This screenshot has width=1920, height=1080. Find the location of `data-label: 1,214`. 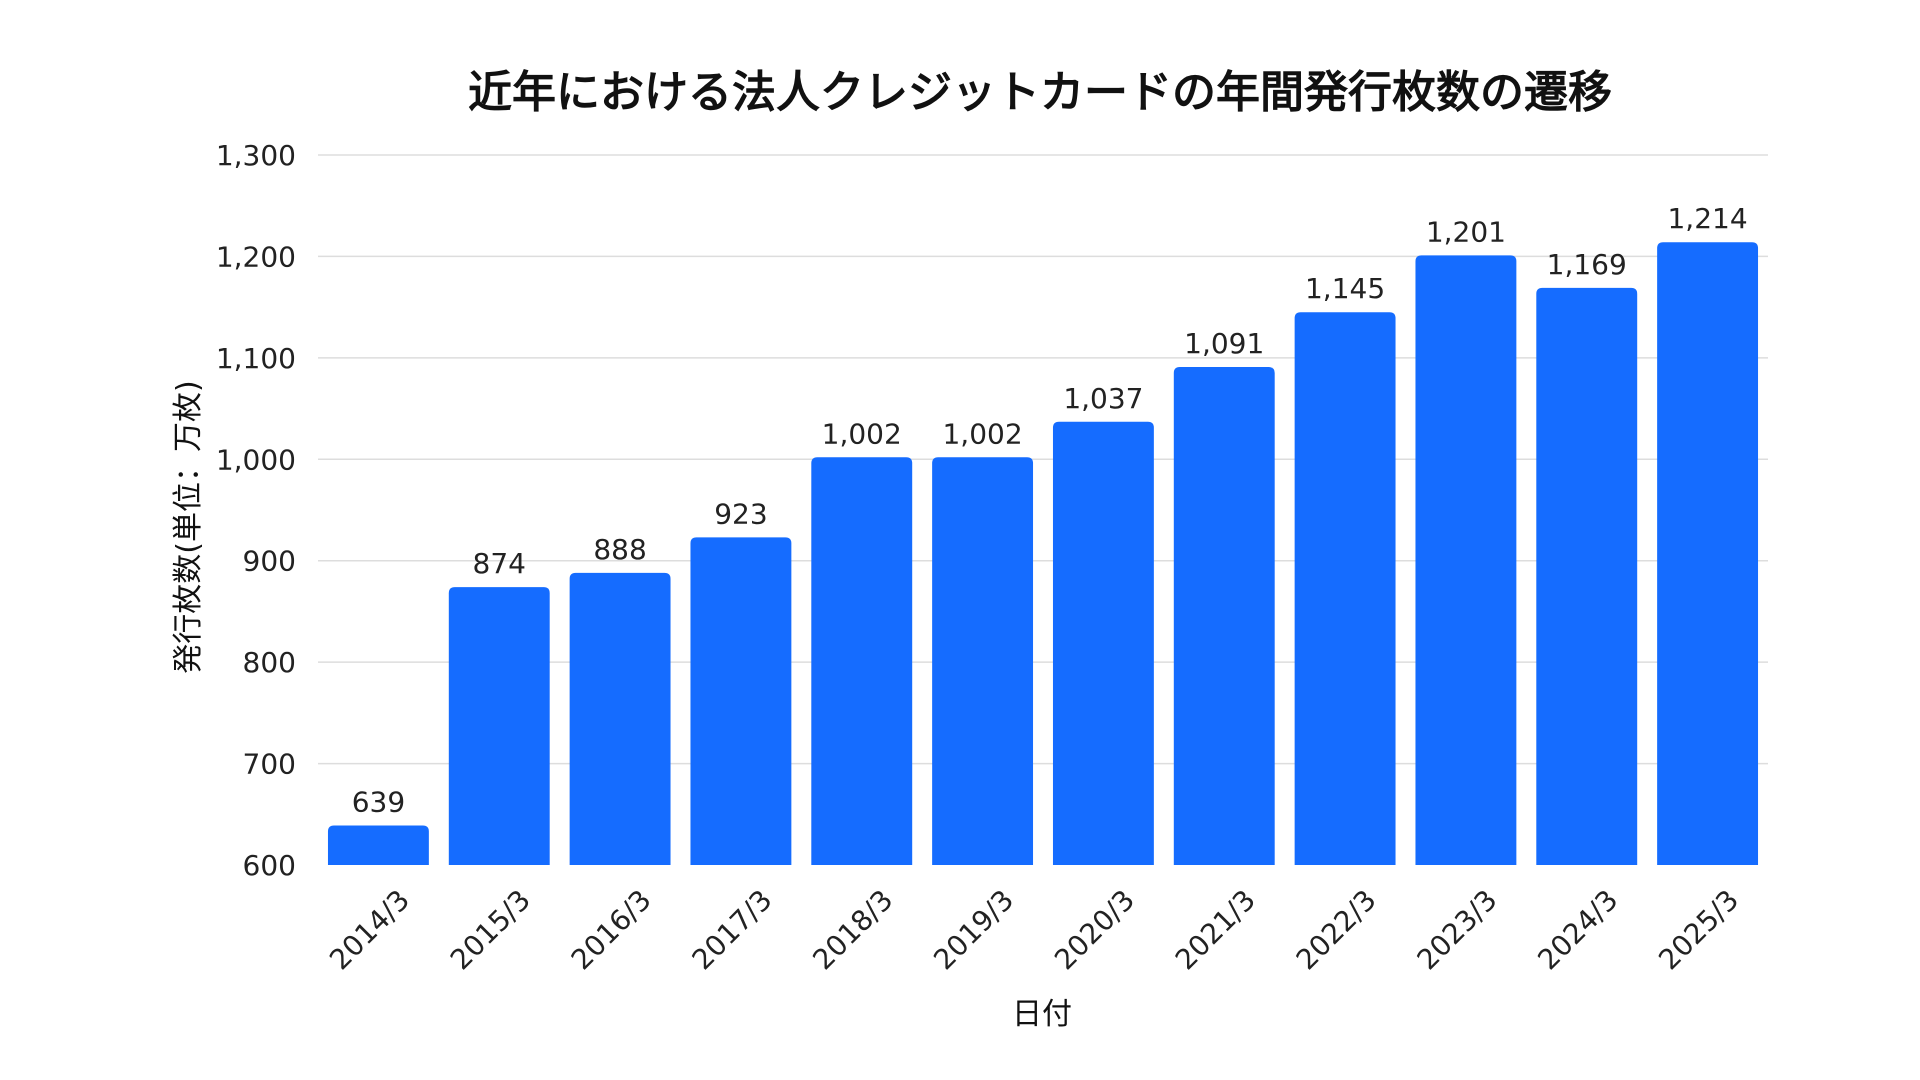

data-label: 1,214 is located at coordinates (1707, 218).